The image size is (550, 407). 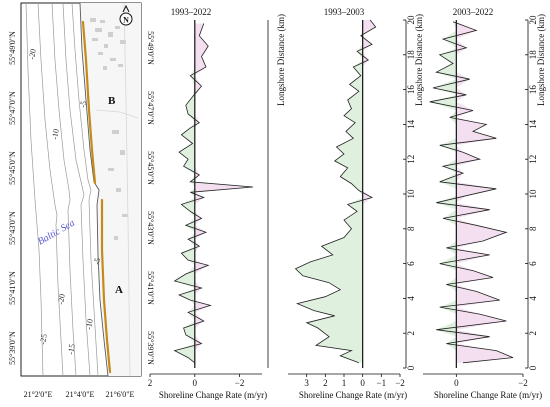 I want to click on depth-label: -15, so click(x=71, y=349).